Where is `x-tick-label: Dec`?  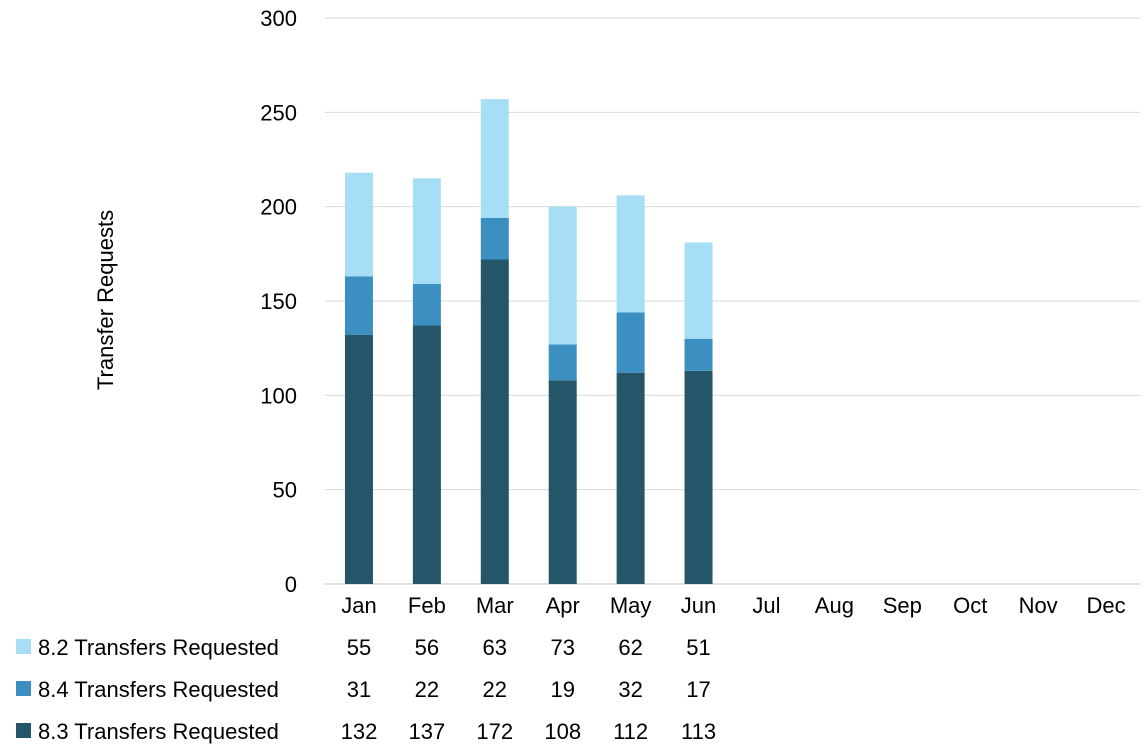
x-tick-label: Dec is located at coordinates (1105, 605).